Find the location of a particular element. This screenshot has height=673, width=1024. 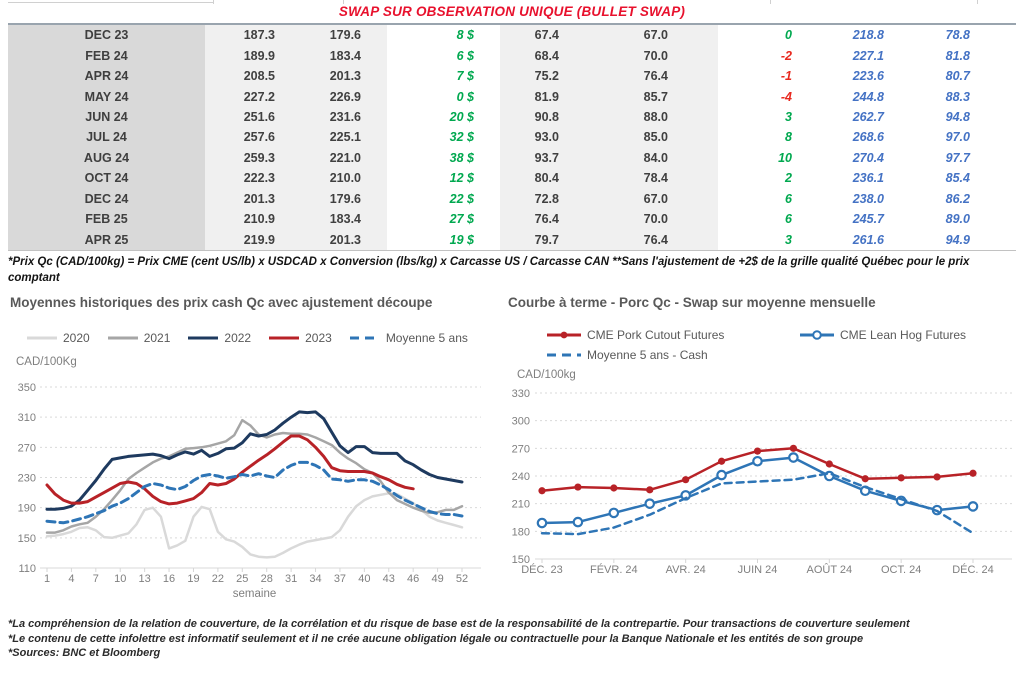

svg-text: 1 is located at coordinates (47, 579).